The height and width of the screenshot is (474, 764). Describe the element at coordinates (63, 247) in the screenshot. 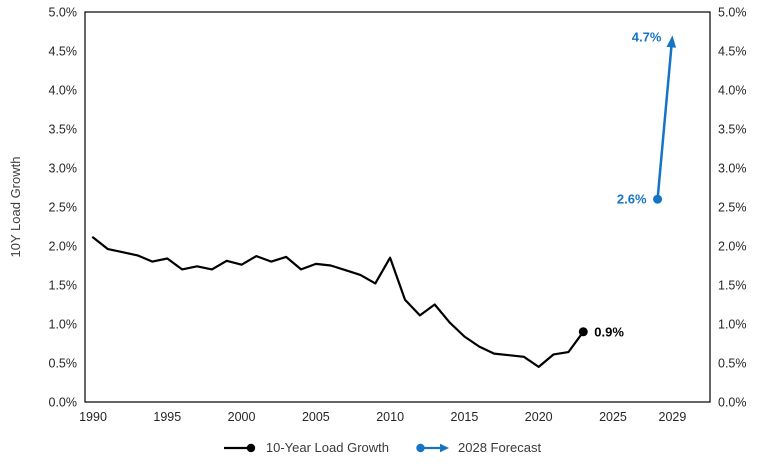

I see `y-axis-tick-label-left: 2.0%` at that location.